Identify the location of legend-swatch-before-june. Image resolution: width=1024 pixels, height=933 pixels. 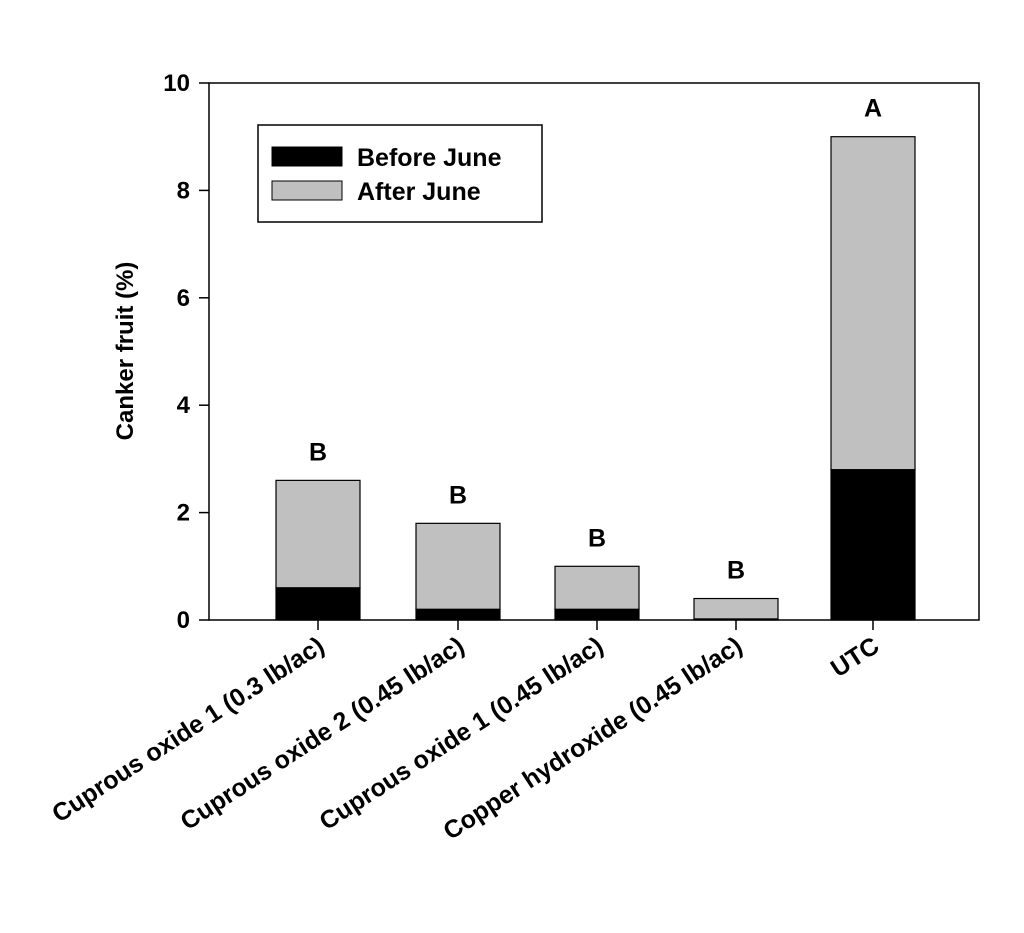
(307, 156).